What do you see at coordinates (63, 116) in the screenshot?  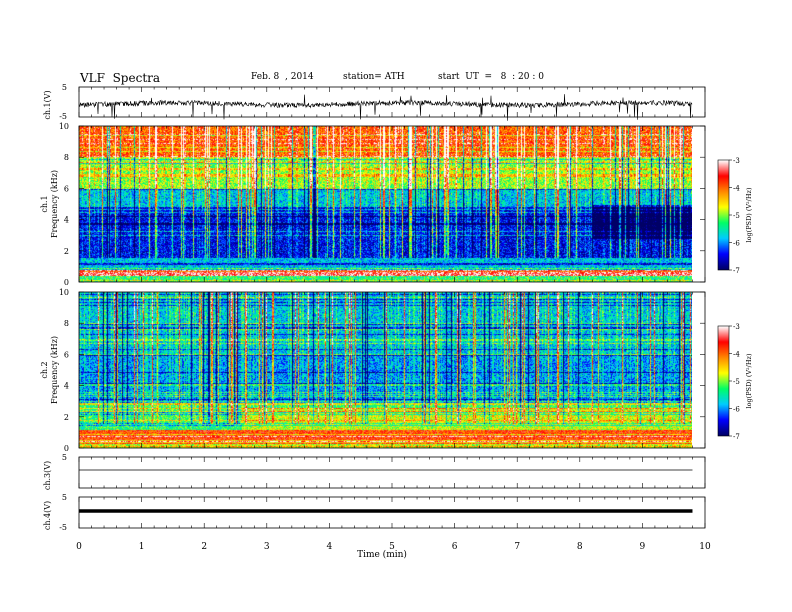 I see `ch1-tick-label: -5` at bounding box center [63, 116].